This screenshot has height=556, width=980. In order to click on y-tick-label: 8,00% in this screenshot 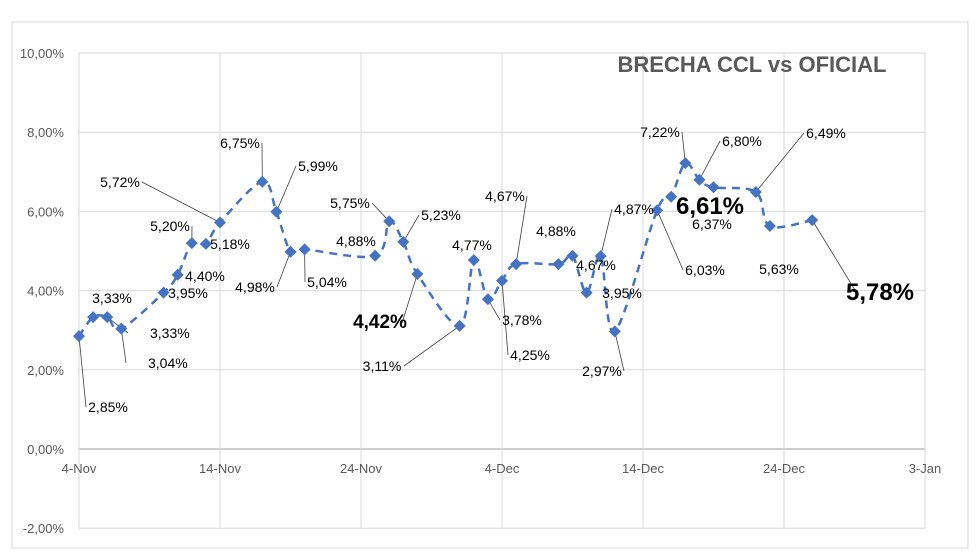, I will do `click(45, 132)`.